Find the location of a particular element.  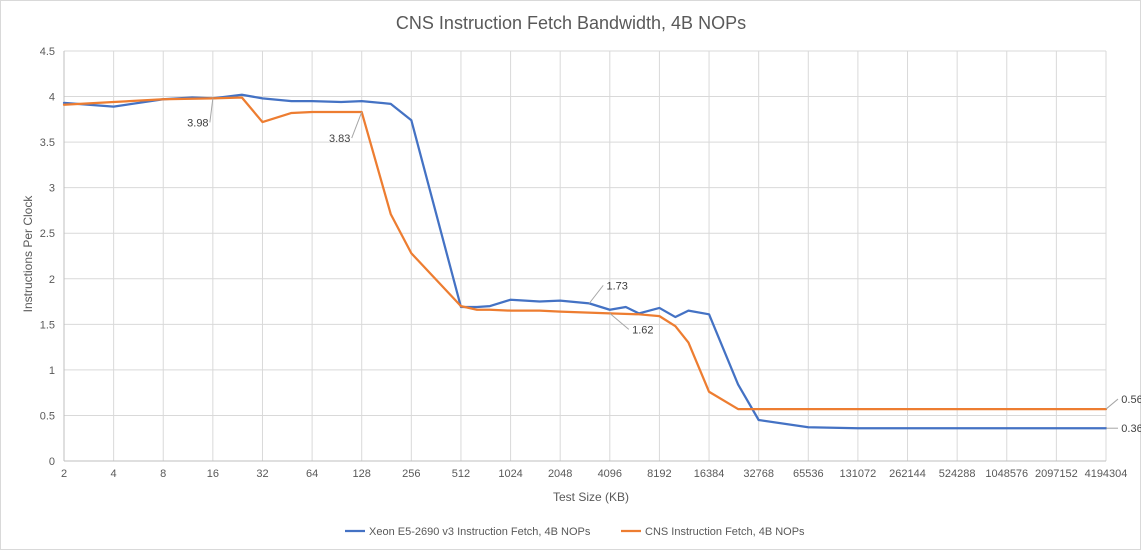

y-tick-label: 2.5 is located at coordinates (47, 234).